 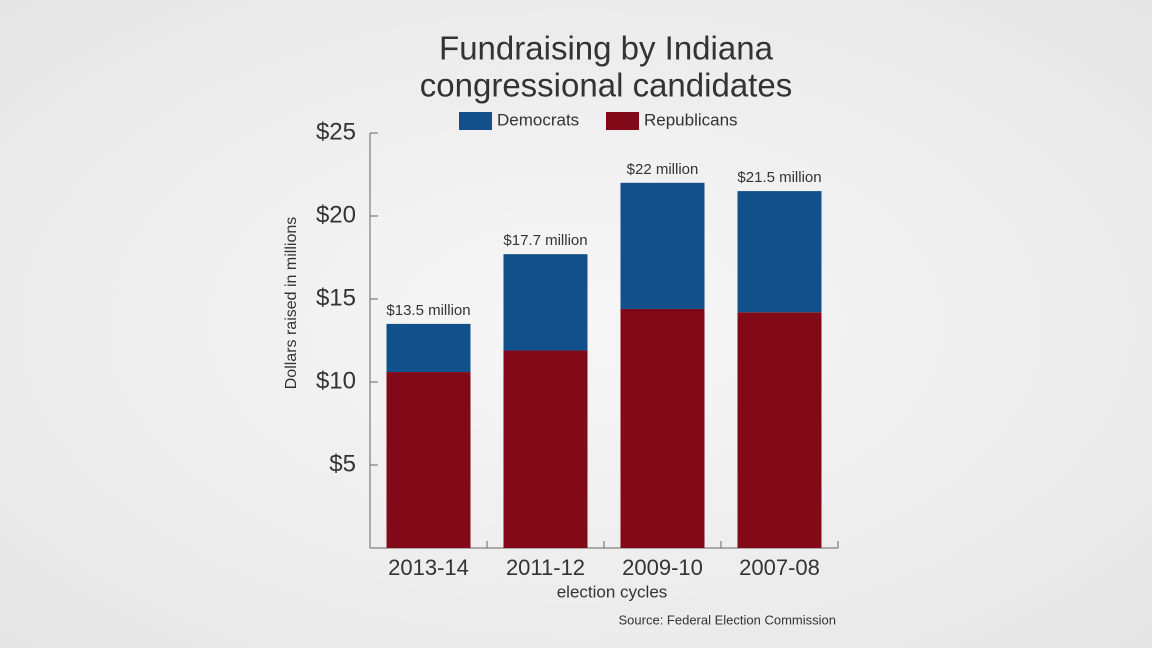 I want to click on chart-title: Fundraising by Indiana, so click(x=606, y=48).